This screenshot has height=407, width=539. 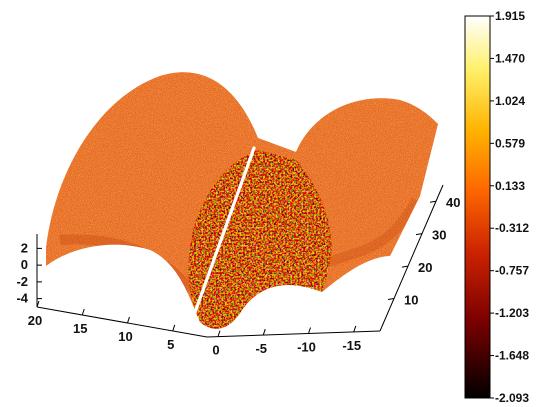 What do you see at coordinates (22, 281) in the screenshot?
I see `z-tick-label: -2` at bounding box center [22, 281].